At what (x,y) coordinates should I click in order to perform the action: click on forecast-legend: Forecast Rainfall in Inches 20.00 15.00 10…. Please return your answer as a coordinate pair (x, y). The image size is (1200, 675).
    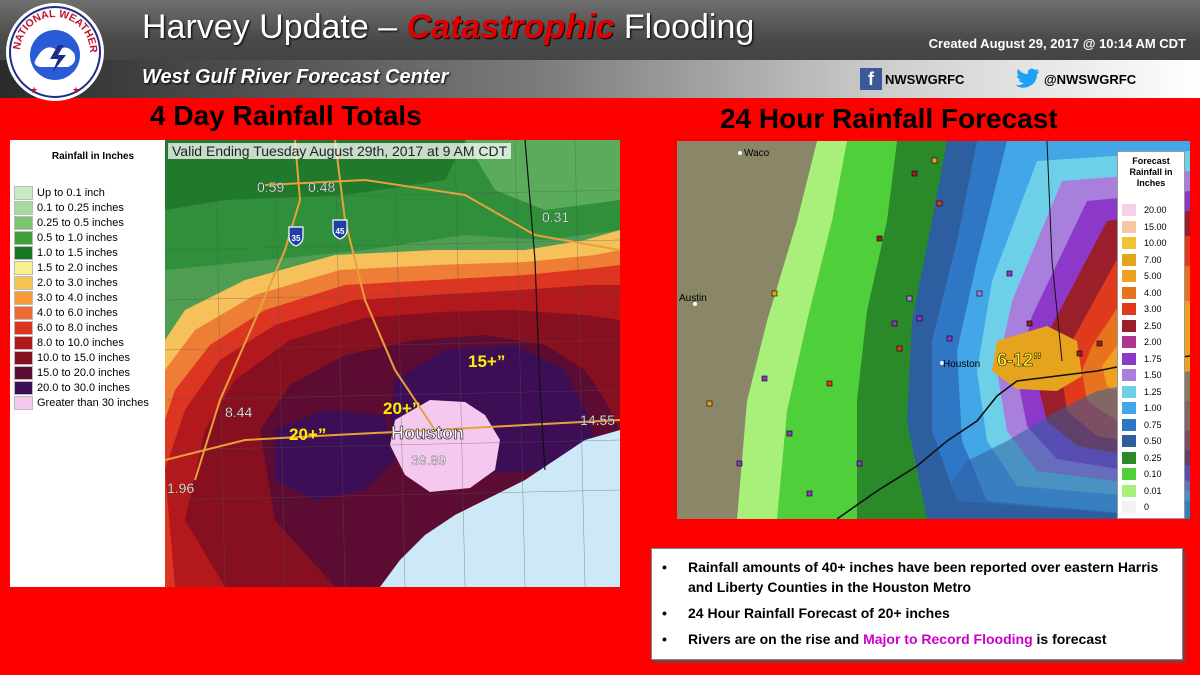
    Looking at the image, I should click on (1151, 335).